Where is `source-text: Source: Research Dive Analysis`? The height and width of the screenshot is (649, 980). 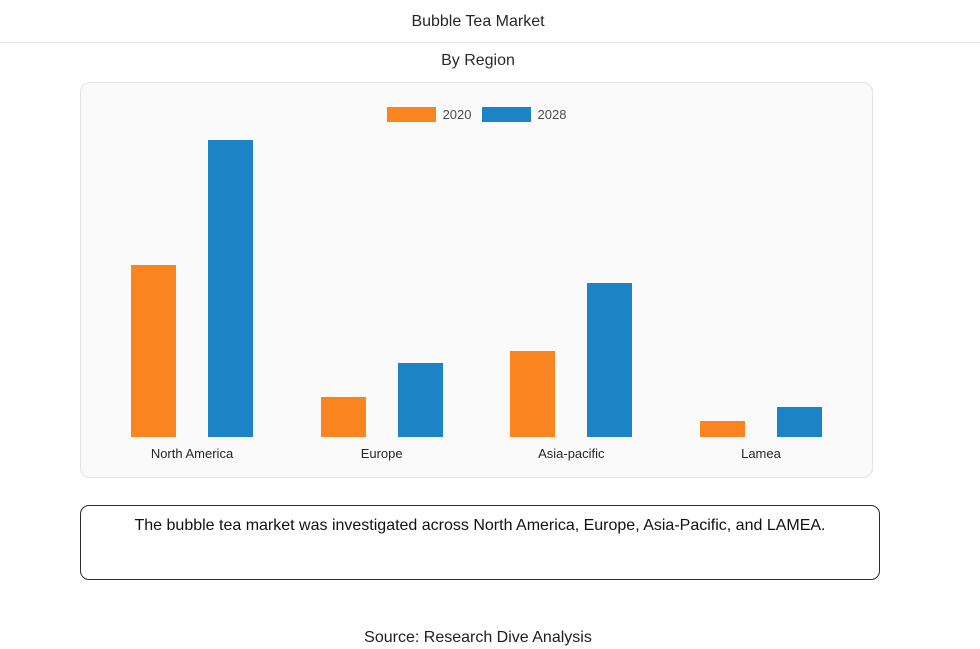 source-text: Source: Research Dive Analysis is located at coordinates (478, 637).